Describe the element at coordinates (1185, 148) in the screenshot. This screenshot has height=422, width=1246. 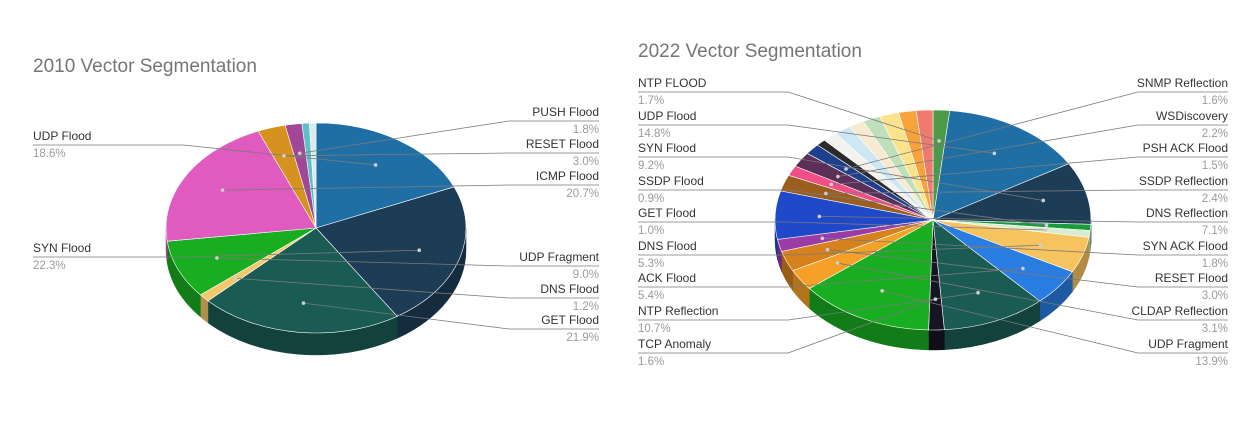
I see `slice-label: PSH ACK Flood` at that location.